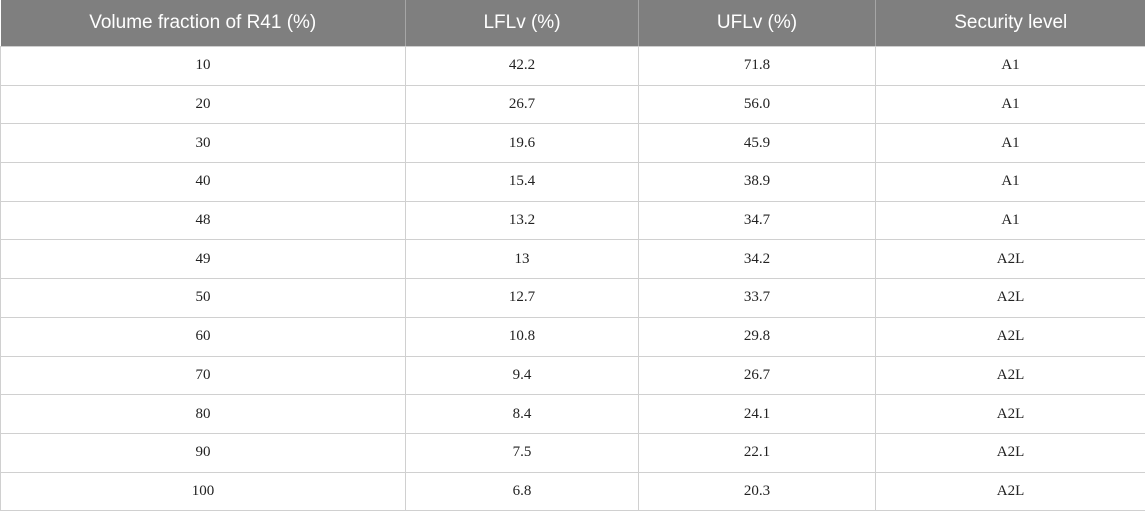 This screenshot has height=511, width=1145. What do you see at coordinates (203, 336) in the screenshot?
I see `cell-volume-fraction: 60` at bounding box center [203, 336].